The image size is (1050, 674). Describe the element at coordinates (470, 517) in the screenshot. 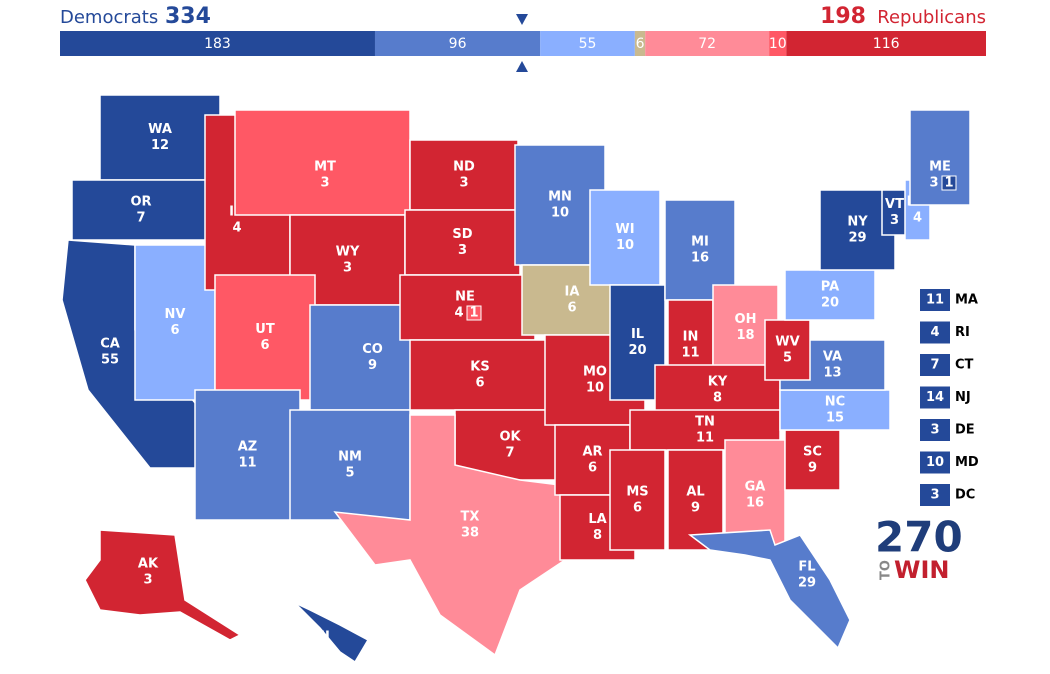

I see `state-abbr: TX` at that location.